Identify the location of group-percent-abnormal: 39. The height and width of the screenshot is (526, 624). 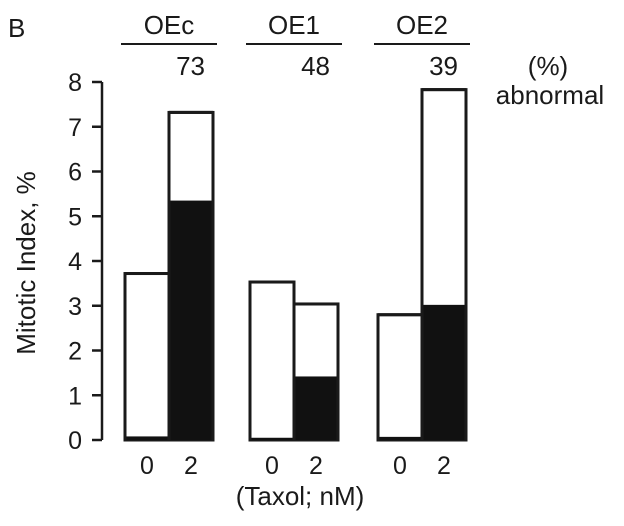
(443, 66).